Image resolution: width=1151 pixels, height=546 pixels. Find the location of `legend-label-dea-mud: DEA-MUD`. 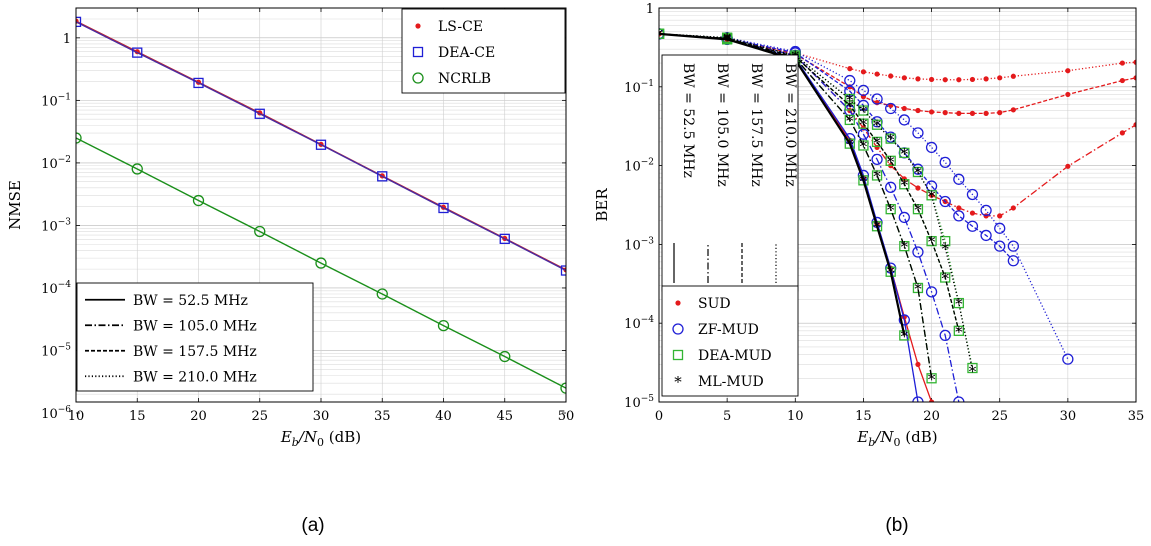

legend-label-dea-mud: DEA-MUD is located at coordinates (735, 356).